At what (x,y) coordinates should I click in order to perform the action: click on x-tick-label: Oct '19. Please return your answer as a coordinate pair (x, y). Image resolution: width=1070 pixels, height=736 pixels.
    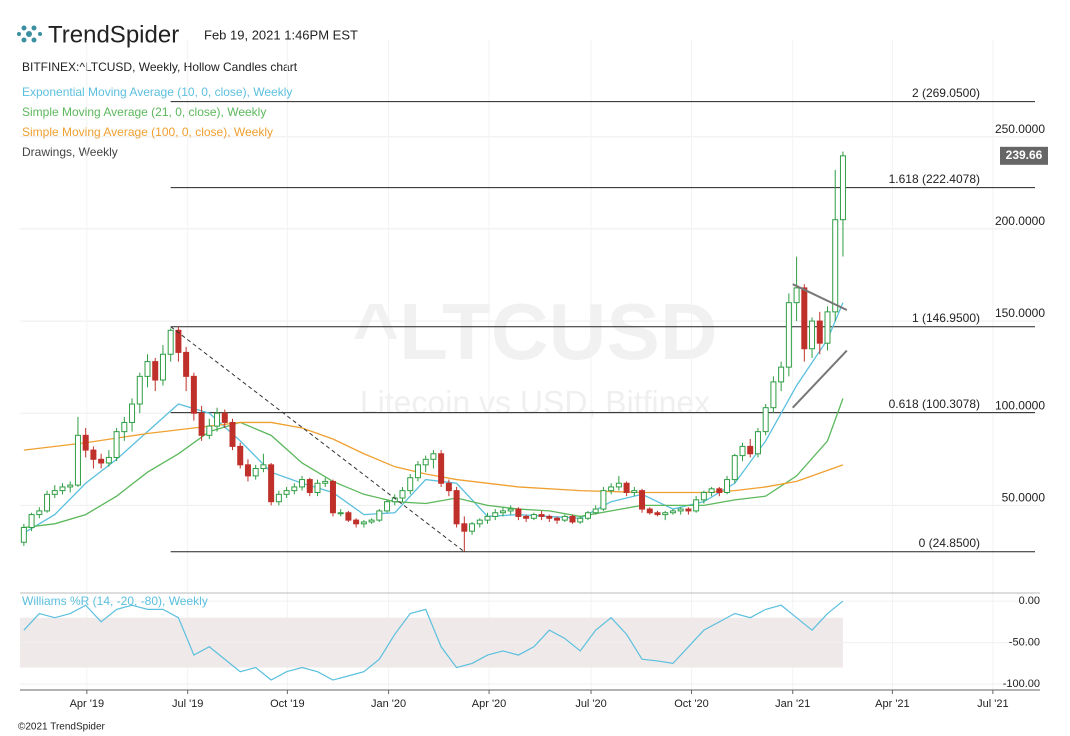
    Looking at the image, I should click on (287, 704).